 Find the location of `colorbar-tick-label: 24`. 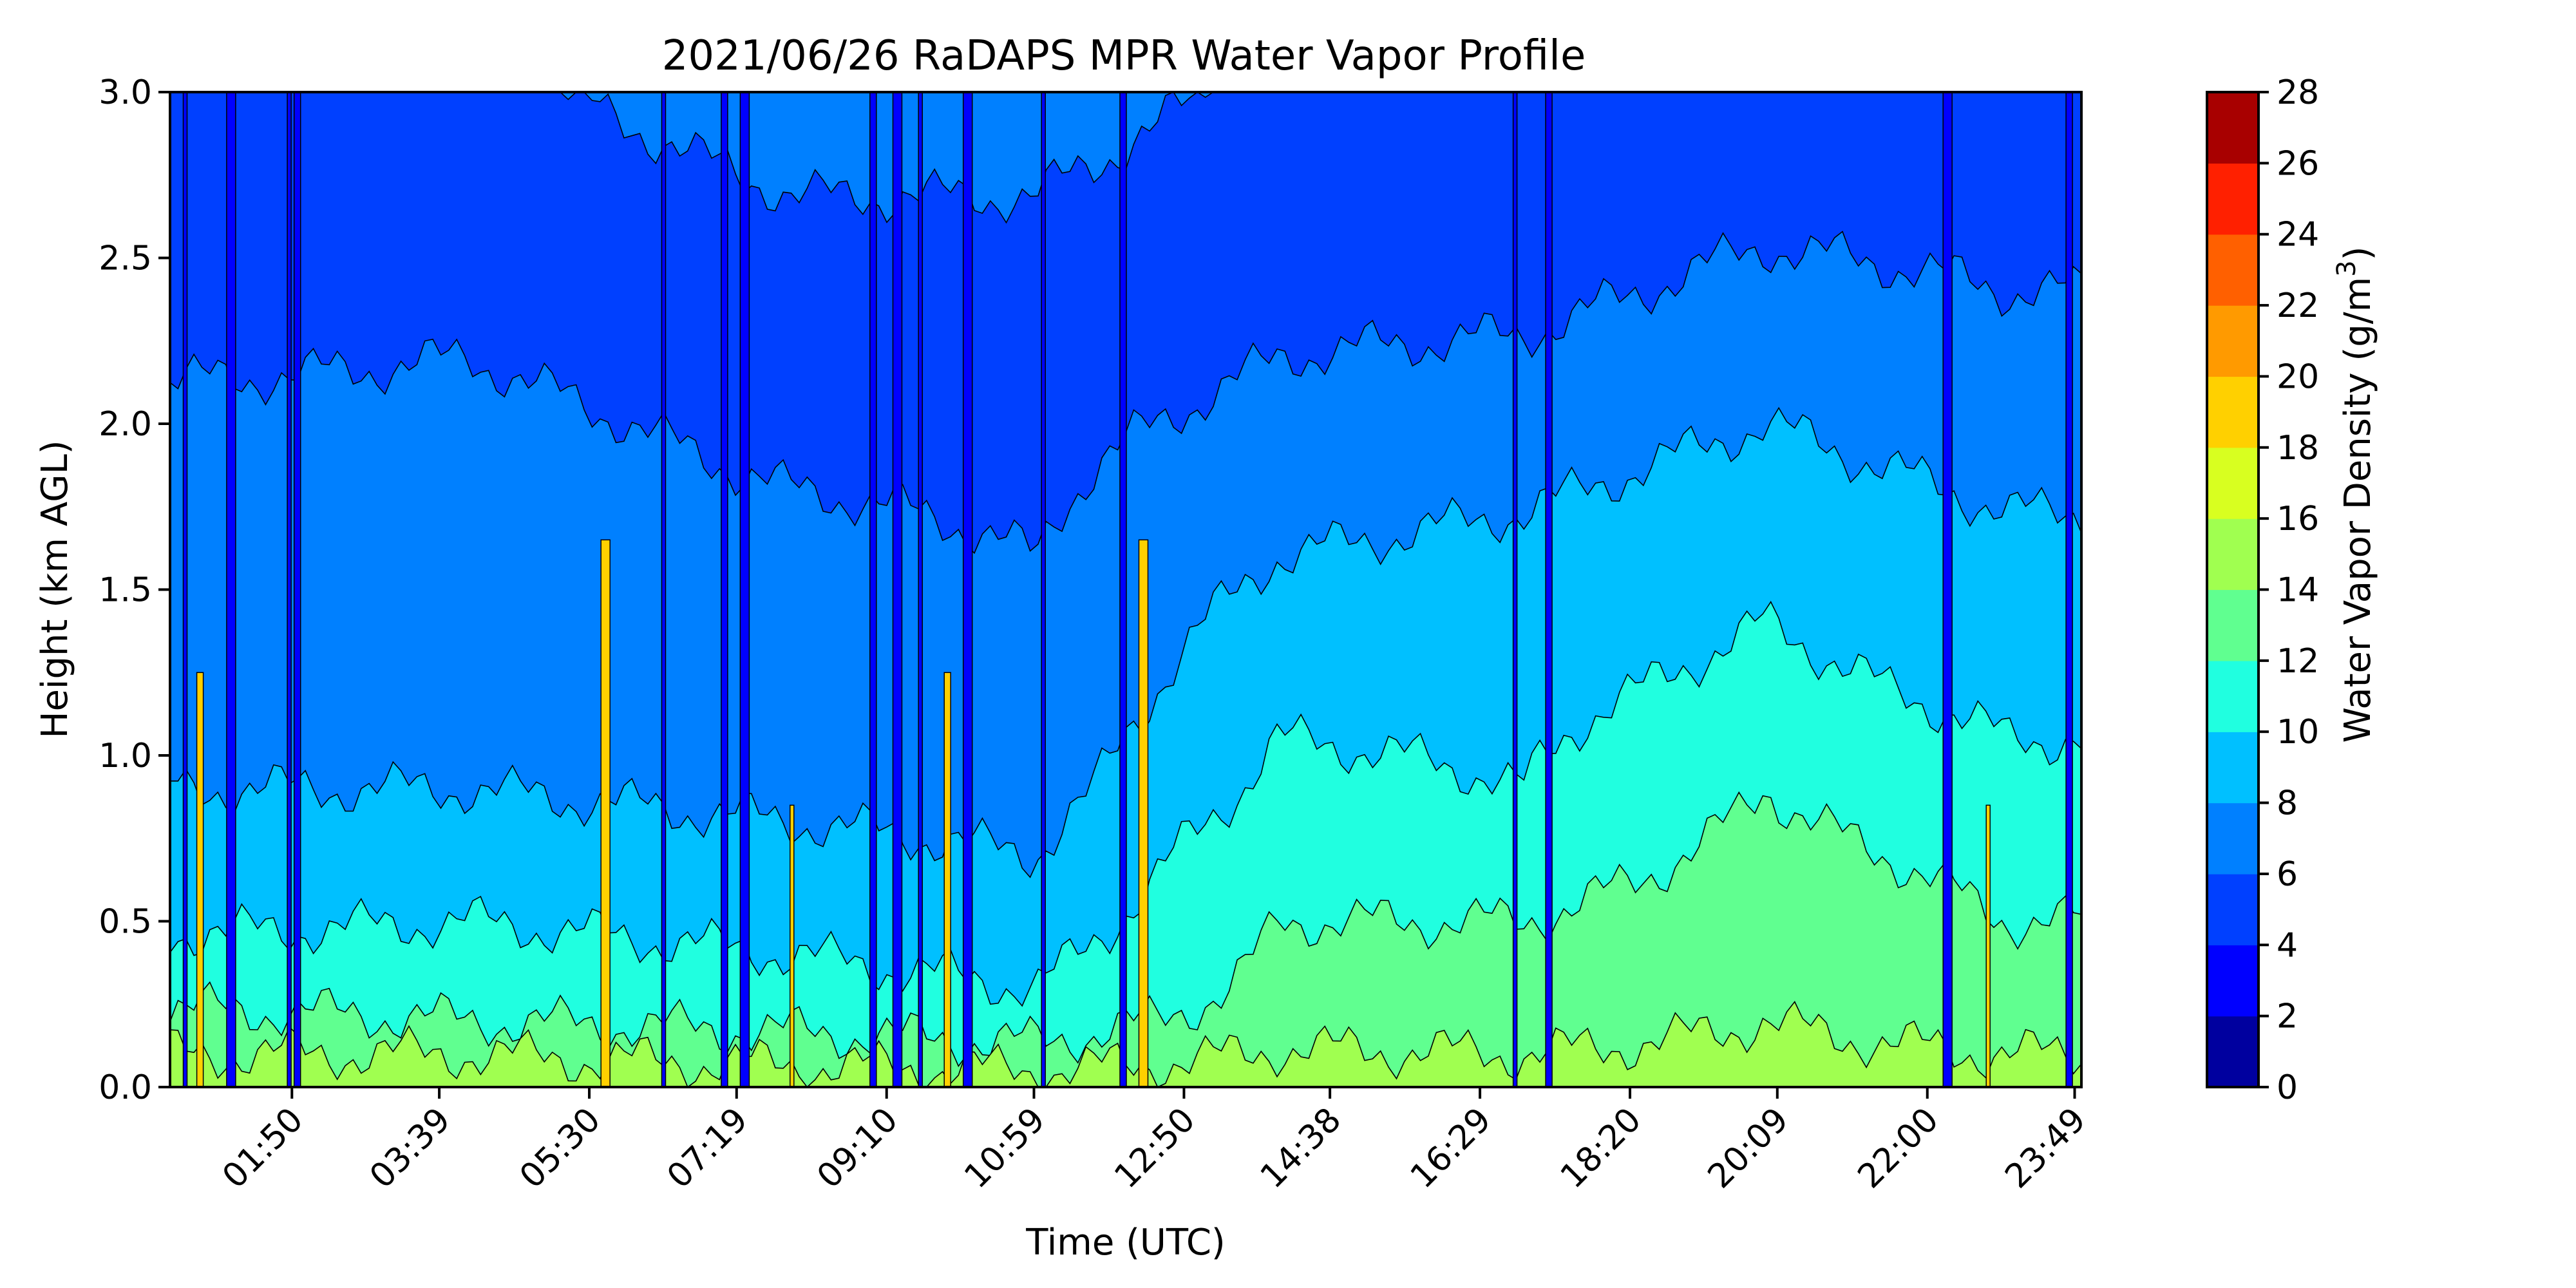

colorbar-tick-label: 24 is located at coordinates (2298, 235).